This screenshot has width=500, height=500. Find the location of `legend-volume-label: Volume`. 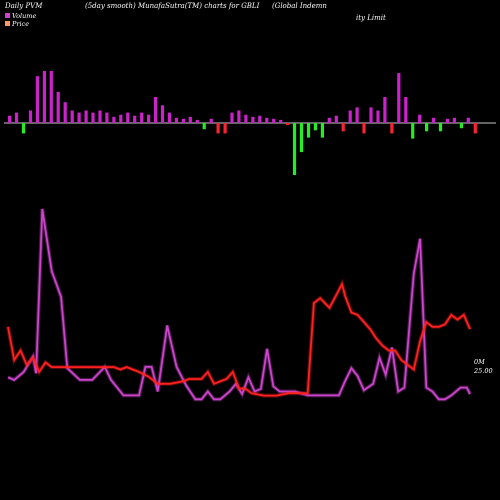

legend-volume-label: Volume is located at coordinates (24, 16).